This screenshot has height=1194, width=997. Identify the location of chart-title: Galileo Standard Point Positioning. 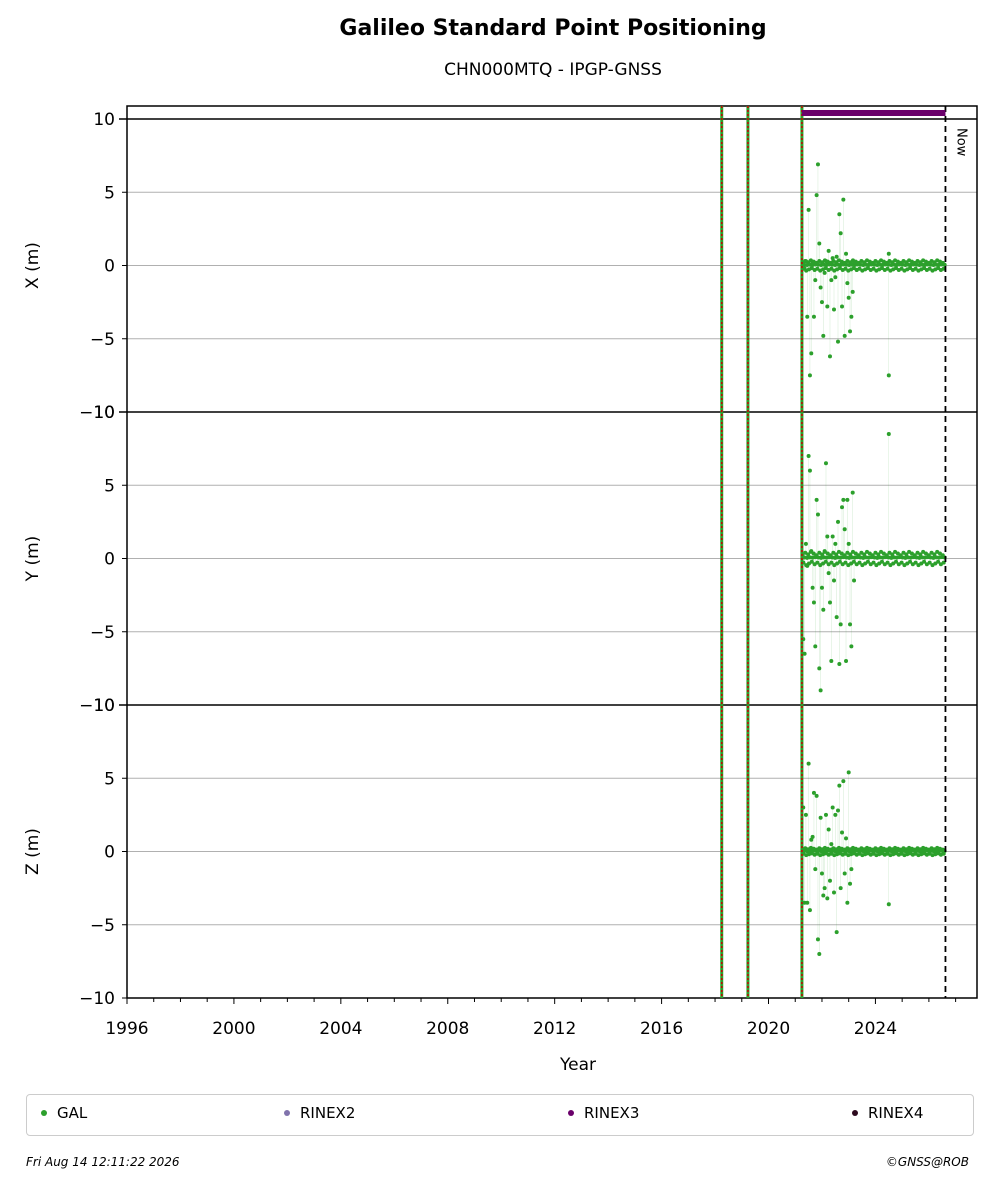
(553, 28).